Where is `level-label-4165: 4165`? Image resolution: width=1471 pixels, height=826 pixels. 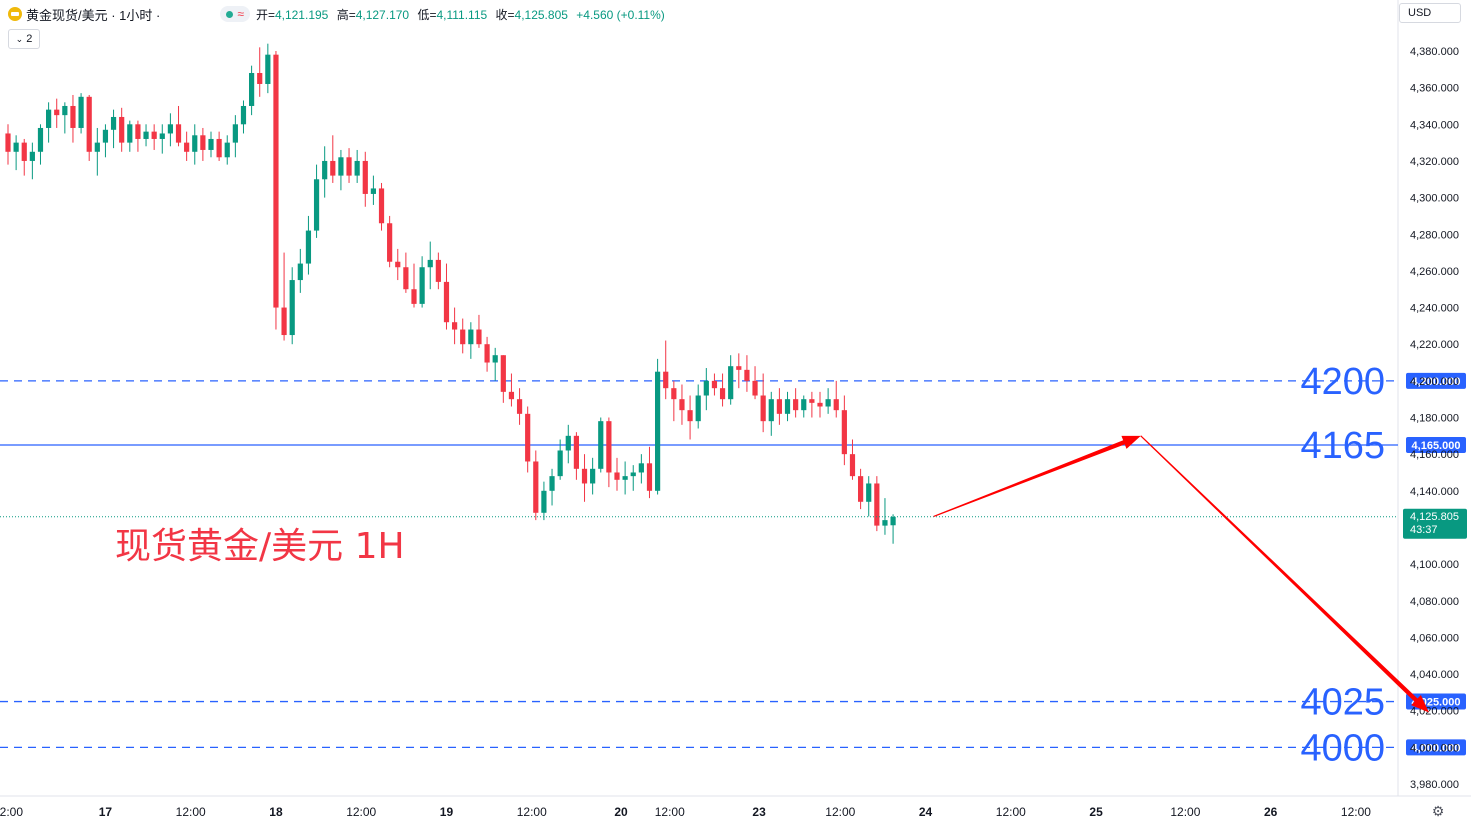 level-label-4165: 4165 is located at coordinates (1342, 446).